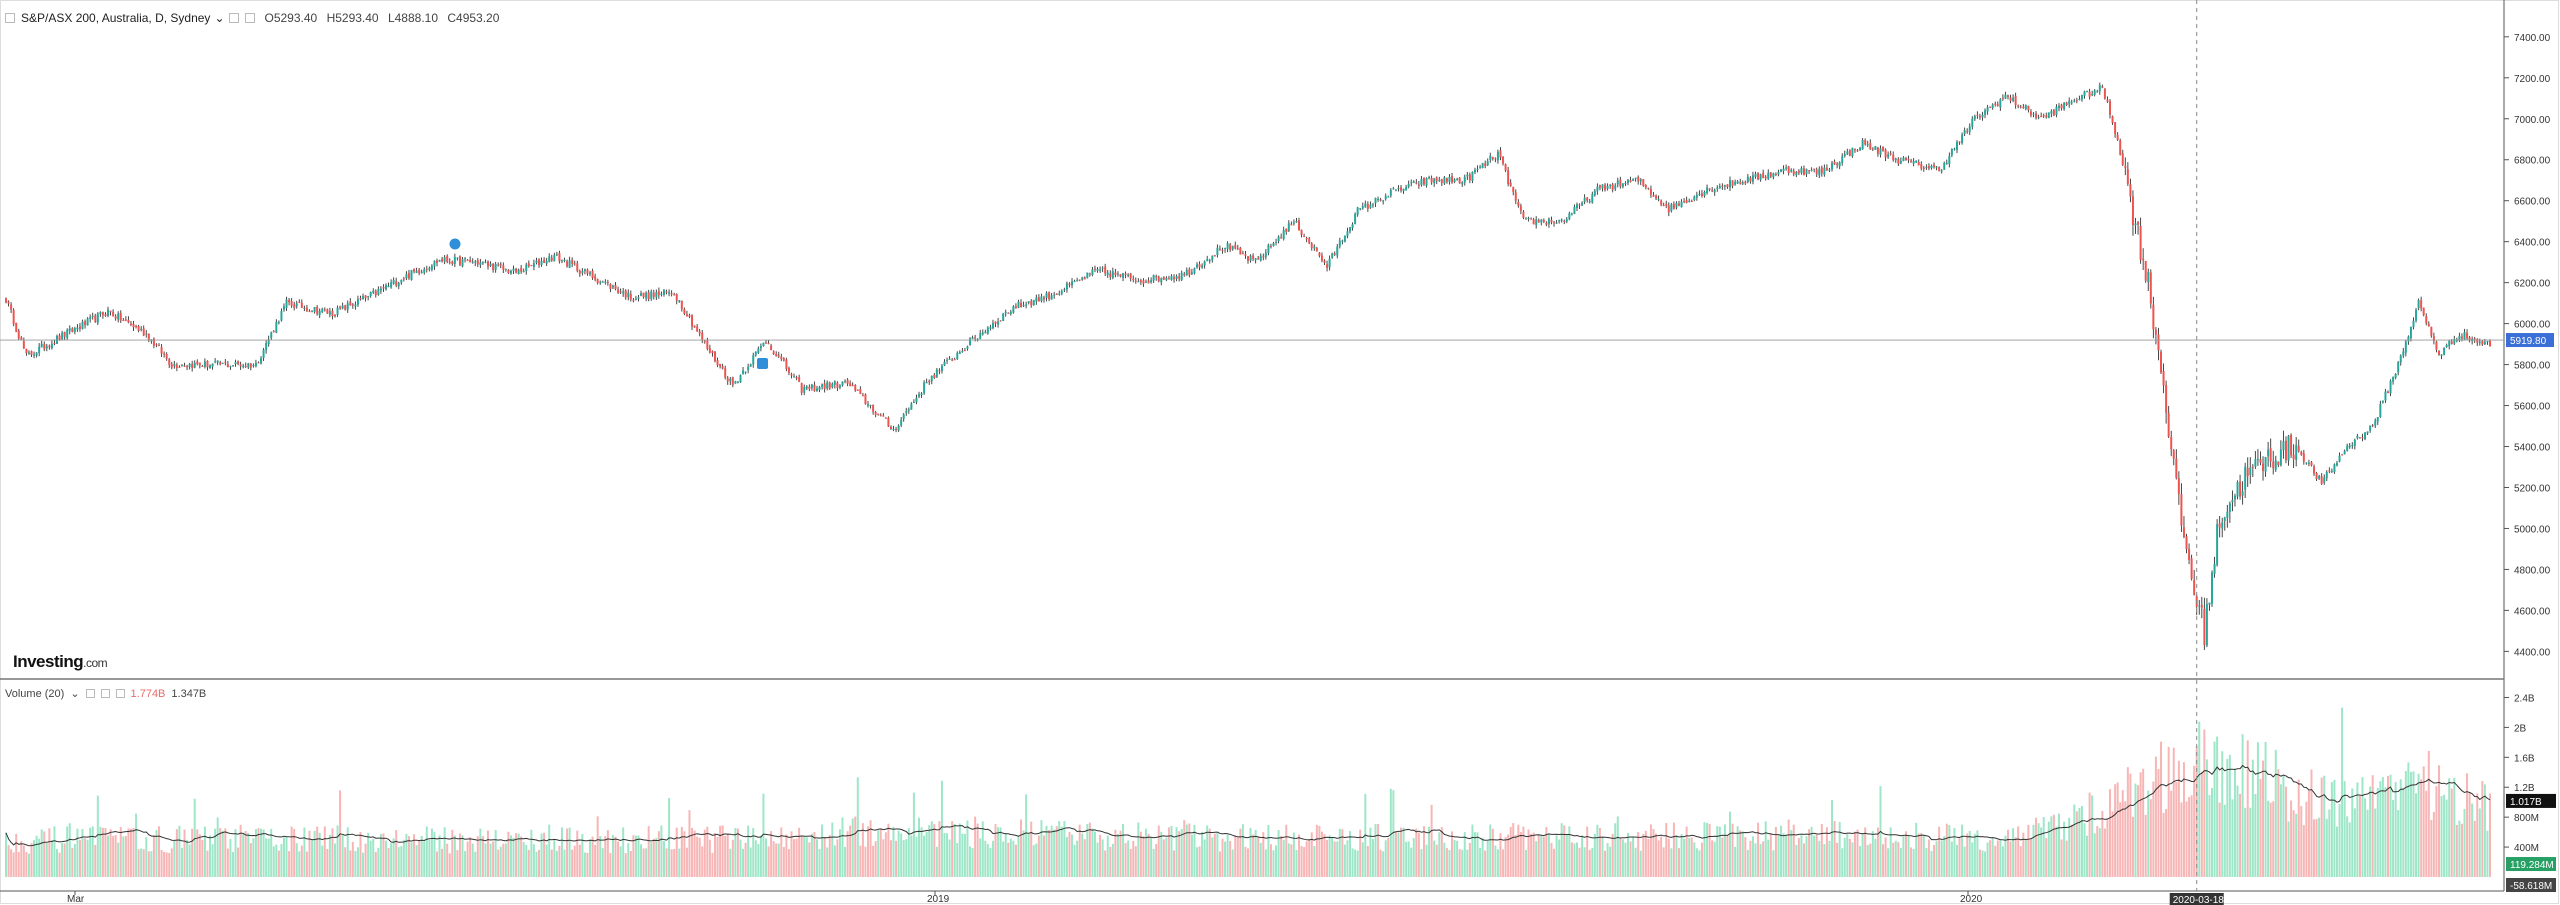 This screenshot has width=2560, height=905. I want to click on volume-settings-icon, so click(105, 693).